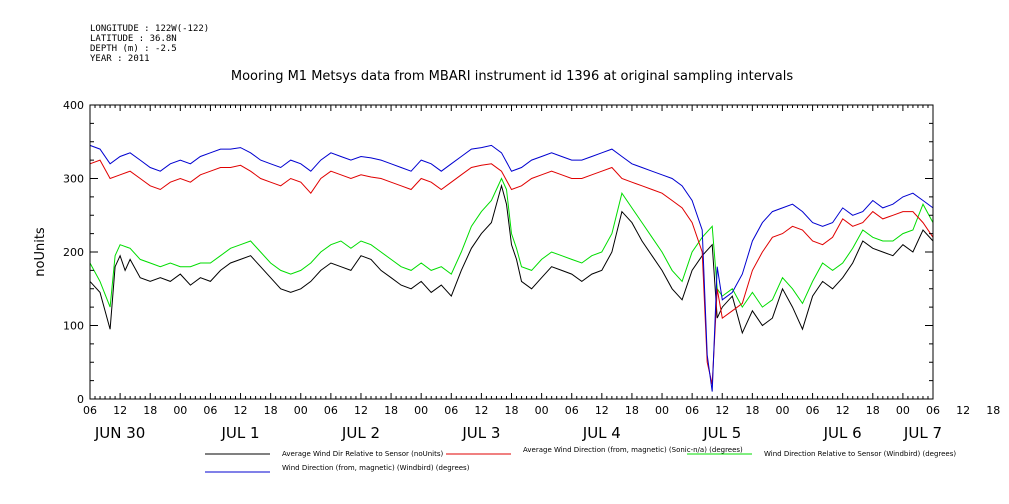 The image size is (1009, 504). I want to click on y-axis-label: noUnits, so click(40, 252).